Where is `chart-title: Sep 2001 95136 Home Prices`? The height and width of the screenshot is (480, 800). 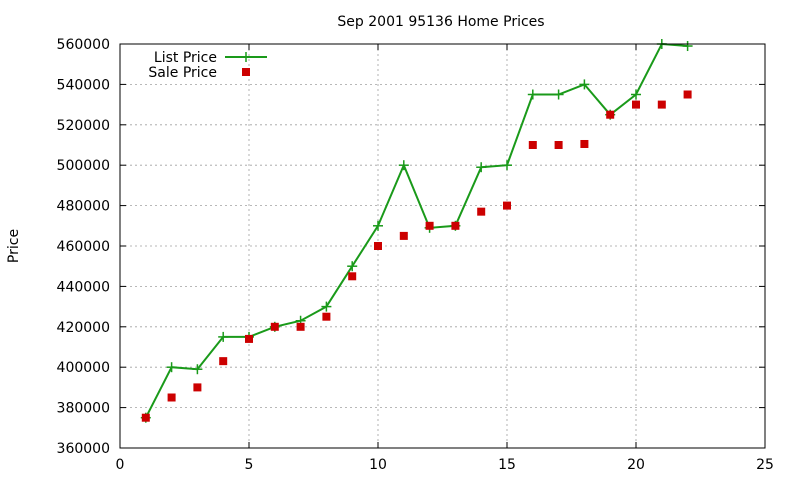 chart-title: Sep 2001 95136 Home Prices is located at coordinates (440, 22).